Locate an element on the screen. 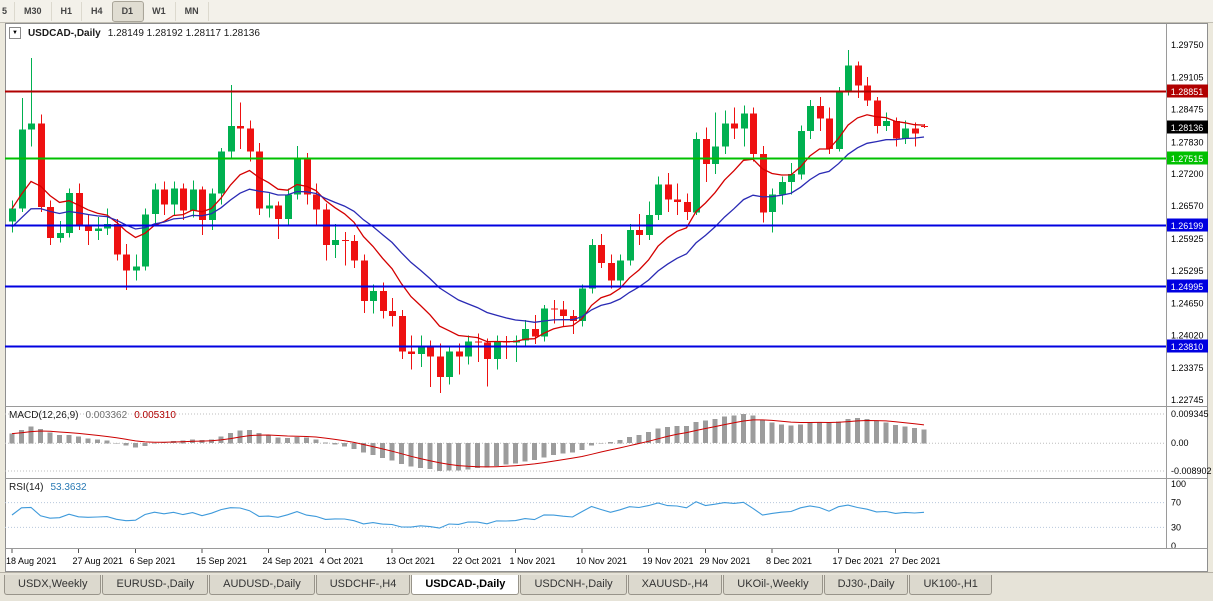 The image size is (1213, 601). tab-xauusd-h4: XAUUSD-,H4 is located at coordinates (675, 585).